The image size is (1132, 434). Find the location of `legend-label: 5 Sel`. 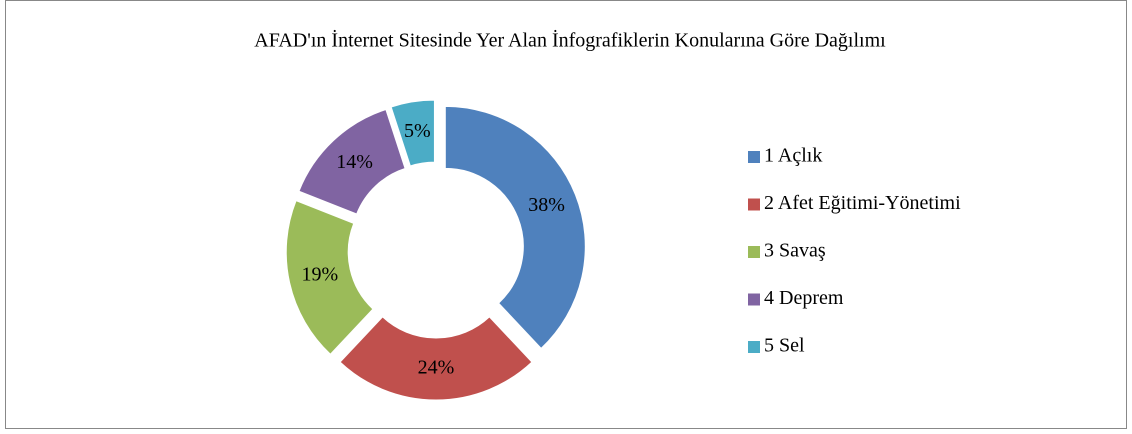

legend-label: 5 Sel is located at coordinates (784, 346).